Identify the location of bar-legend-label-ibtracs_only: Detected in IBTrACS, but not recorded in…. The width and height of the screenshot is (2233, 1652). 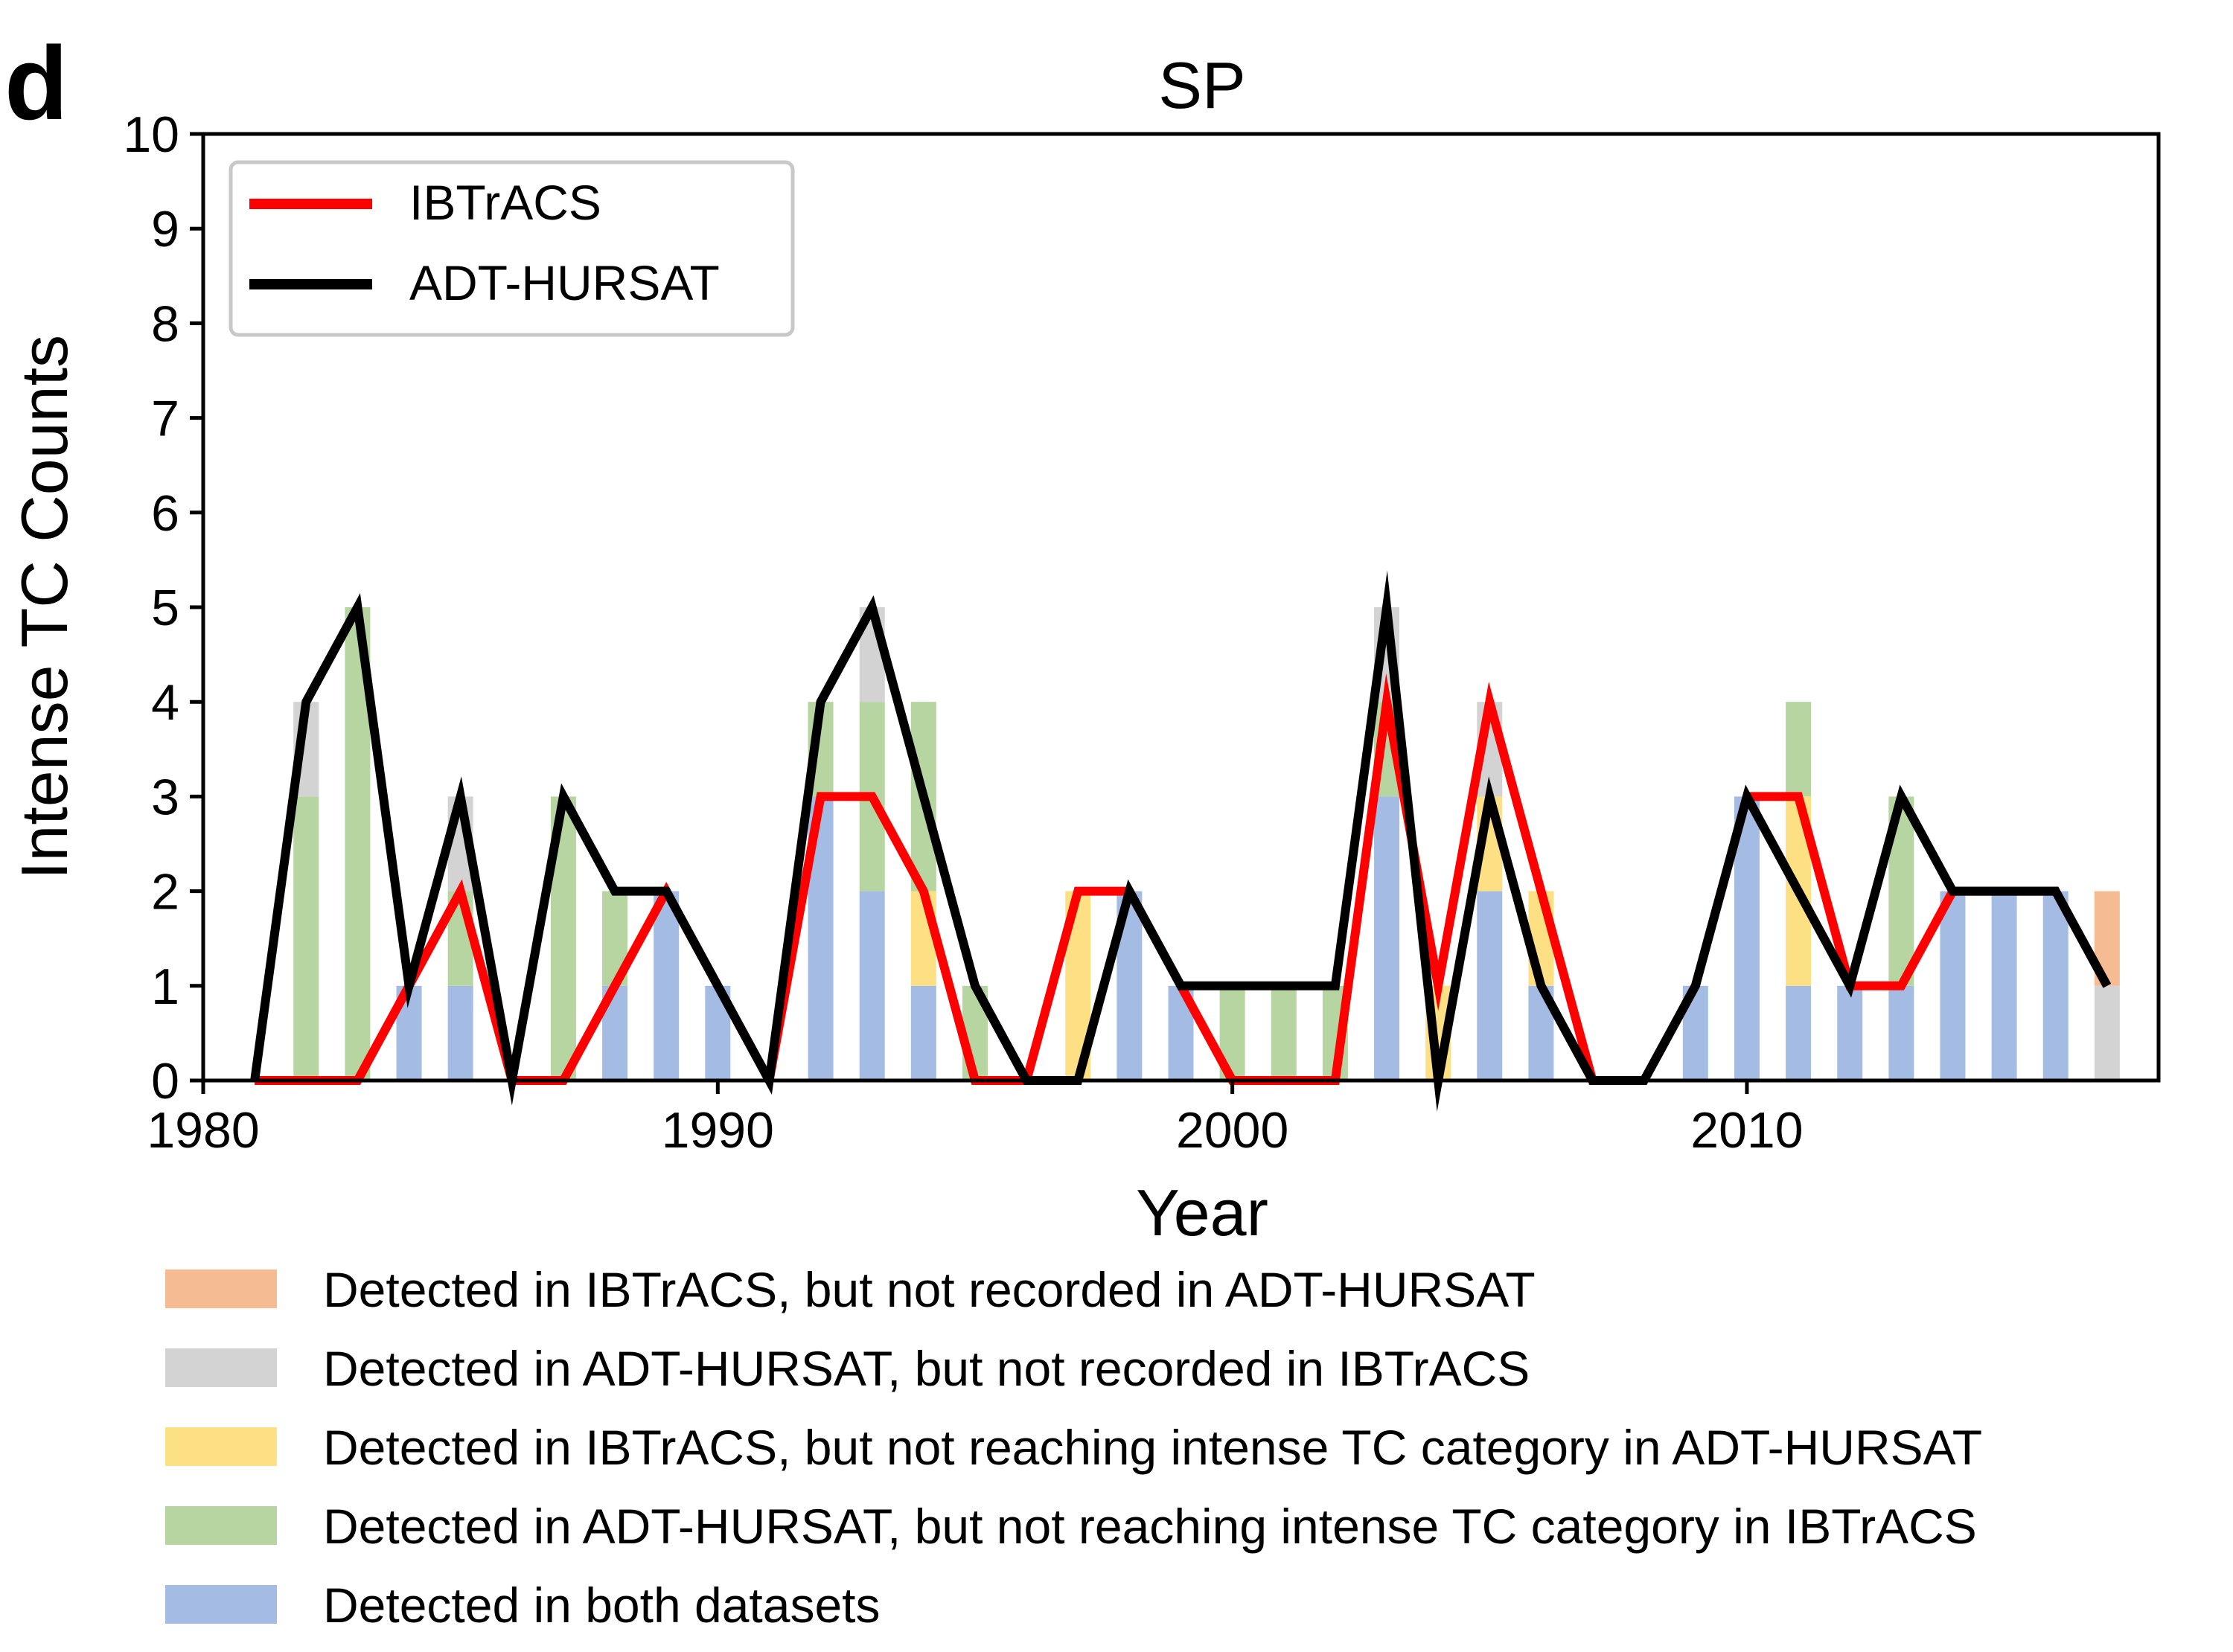
(929, 1289).